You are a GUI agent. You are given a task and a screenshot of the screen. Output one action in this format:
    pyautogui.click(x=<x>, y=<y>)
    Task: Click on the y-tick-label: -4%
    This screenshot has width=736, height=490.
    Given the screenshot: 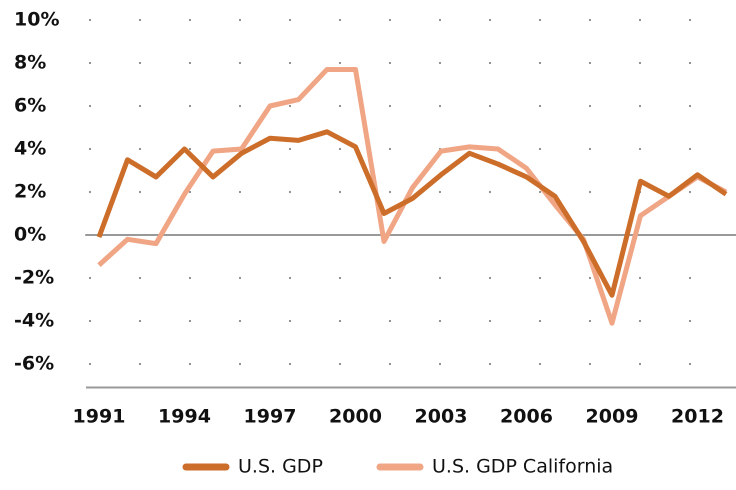 What is the action you would take?
    pyautogui.click(x=34, y=321)
    